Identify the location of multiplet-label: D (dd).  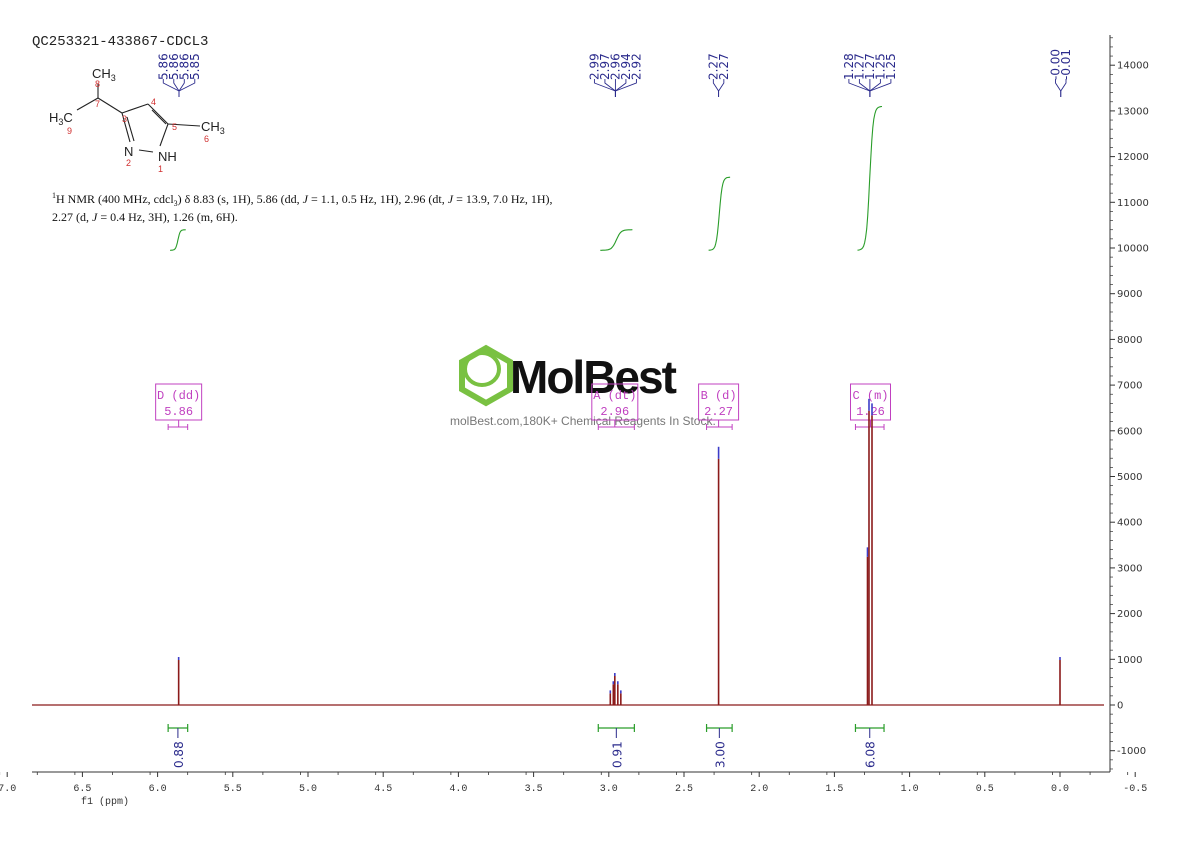
(178, 396).